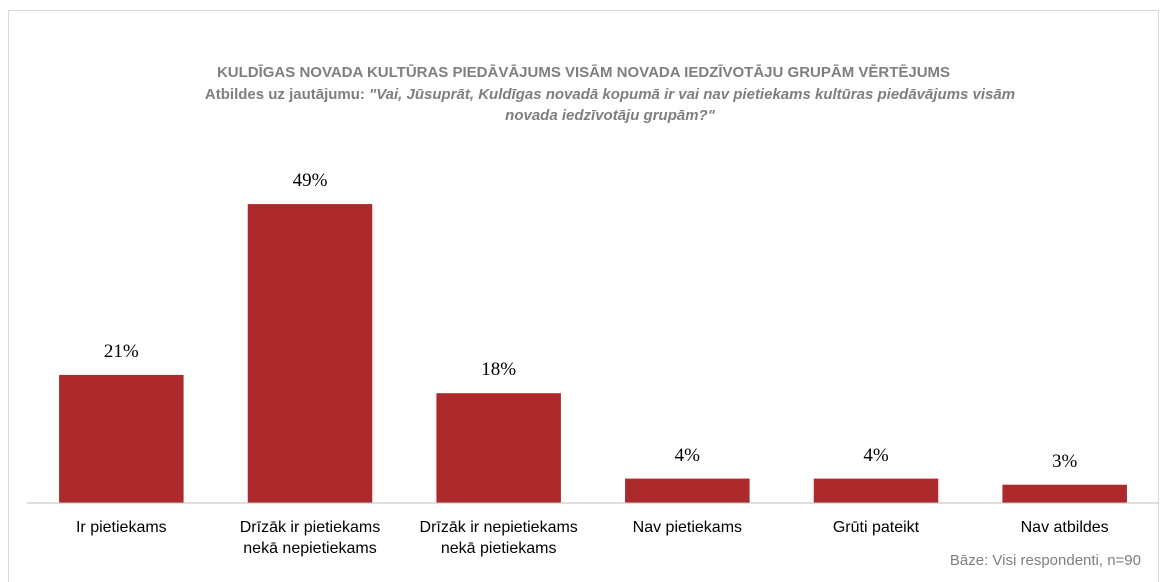 The height and width of the screenshot is (582, 1167). I want to click on x-tick-label: Nav atbildes, so click(1064, 527).